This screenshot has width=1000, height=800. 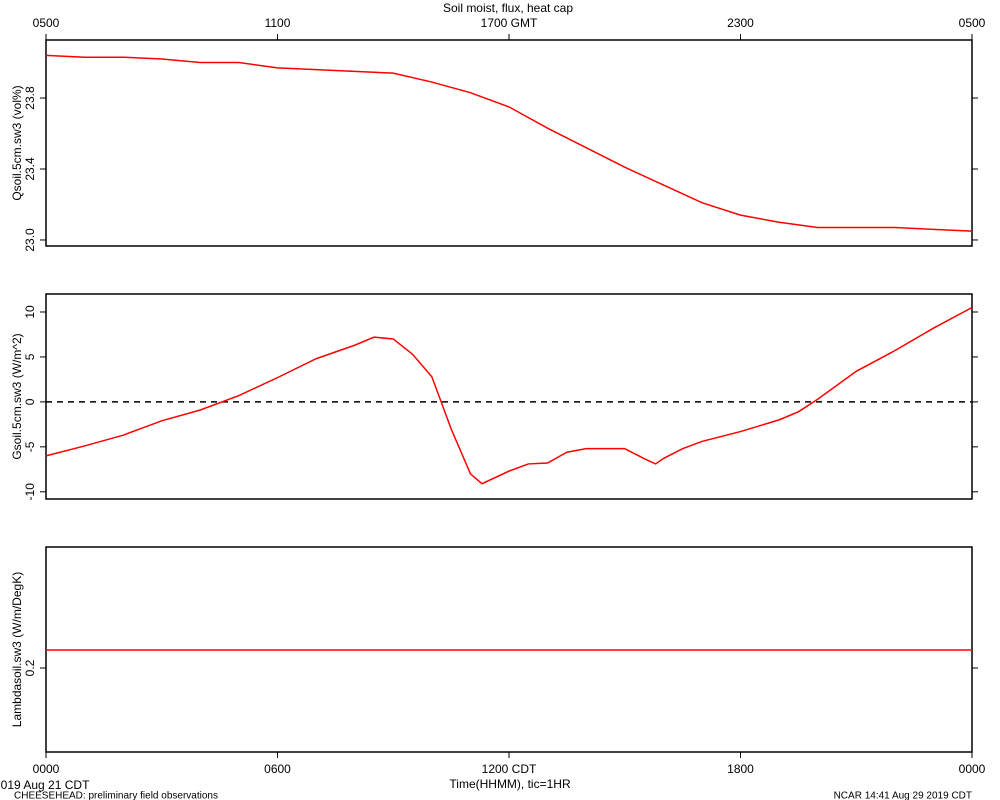 What do you see at coordinates (30, 446) in the screenshot?
I see `y-tick-label: -5` at bounding box center [30, 446].